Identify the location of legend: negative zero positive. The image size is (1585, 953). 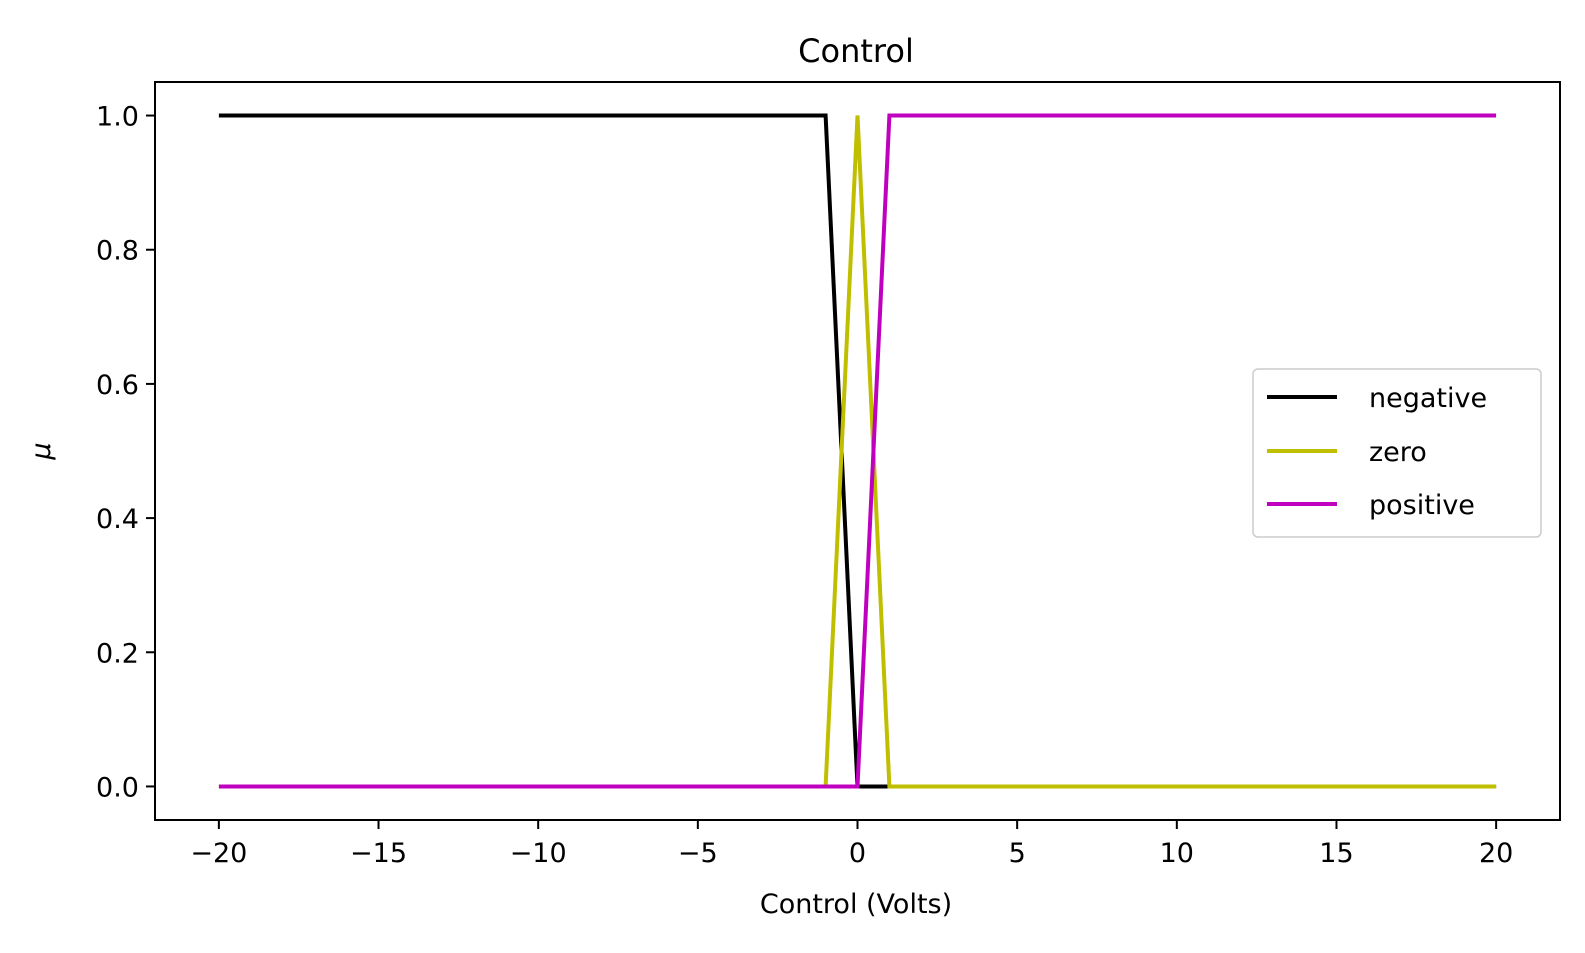
(1397, 453).